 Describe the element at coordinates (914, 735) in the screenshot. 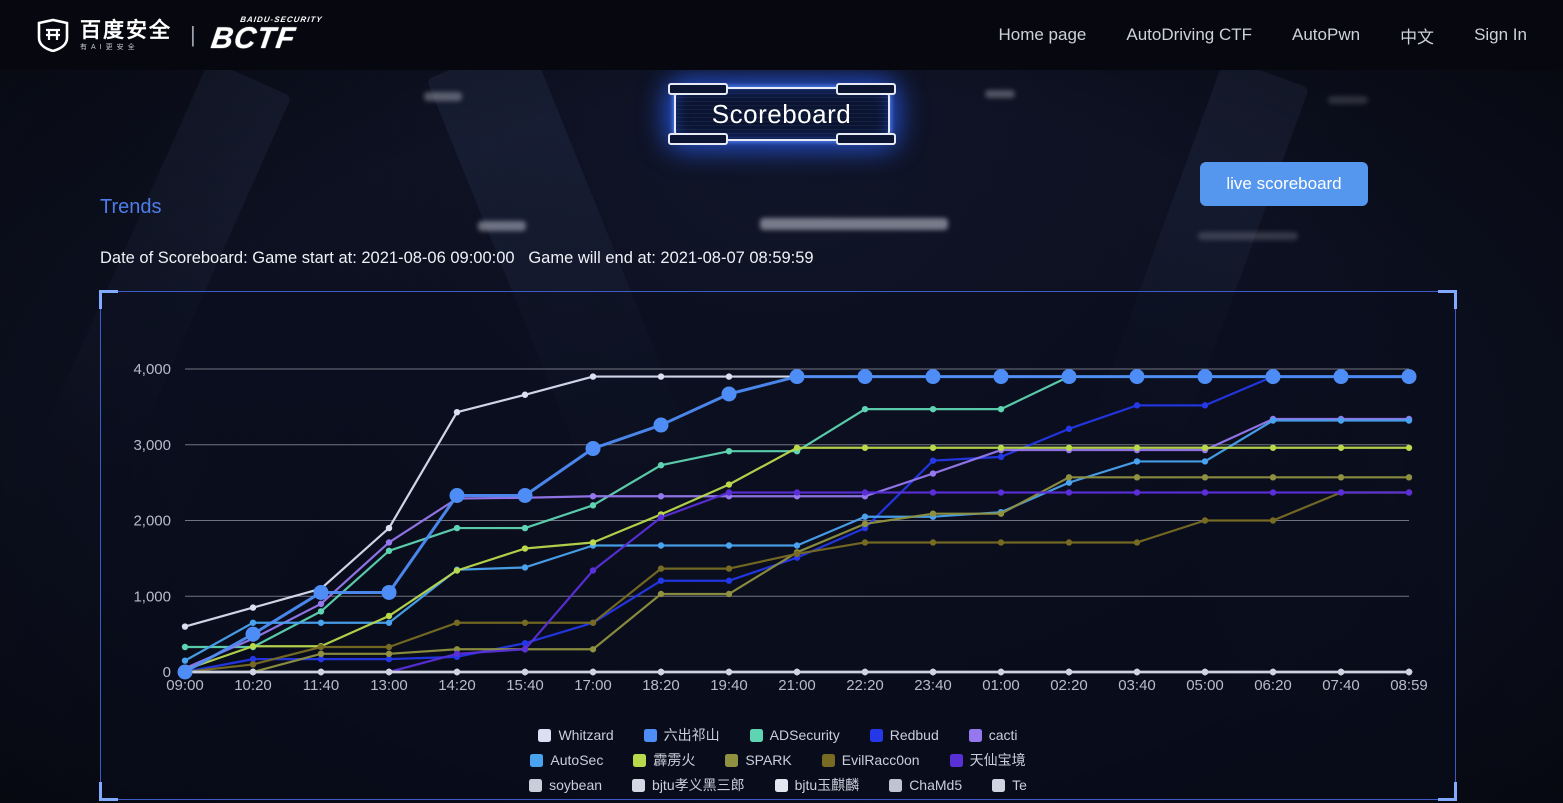

I see `legend-label: Redbud` at that location.